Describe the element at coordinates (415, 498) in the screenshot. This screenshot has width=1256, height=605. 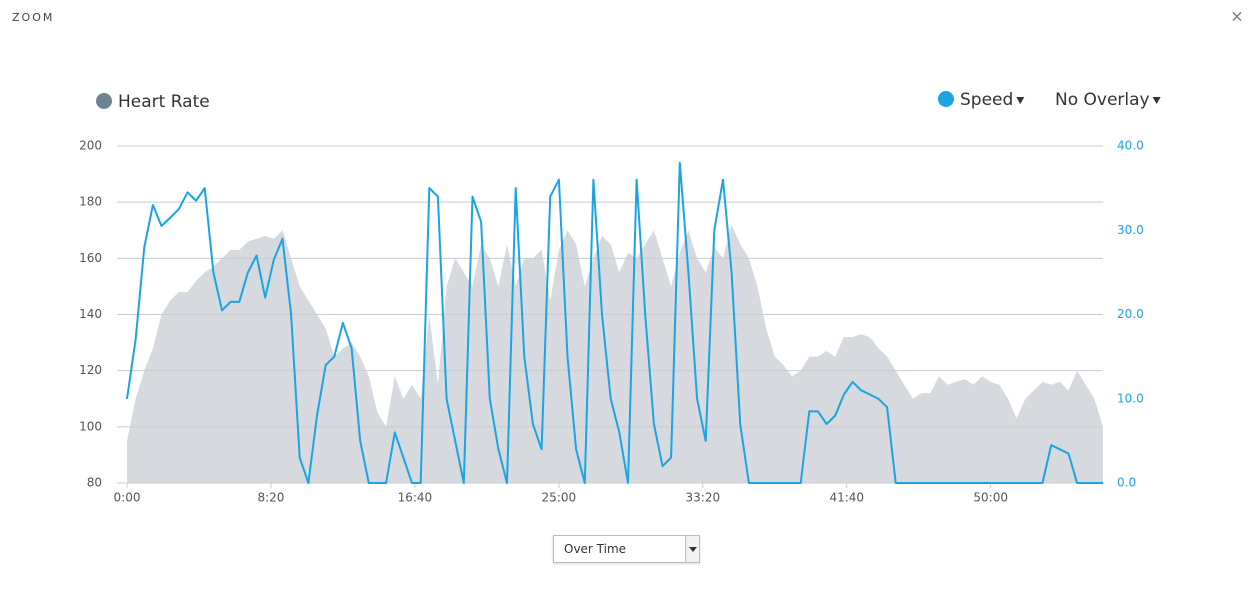
I see `x-tick-label: 16:40` at that location.